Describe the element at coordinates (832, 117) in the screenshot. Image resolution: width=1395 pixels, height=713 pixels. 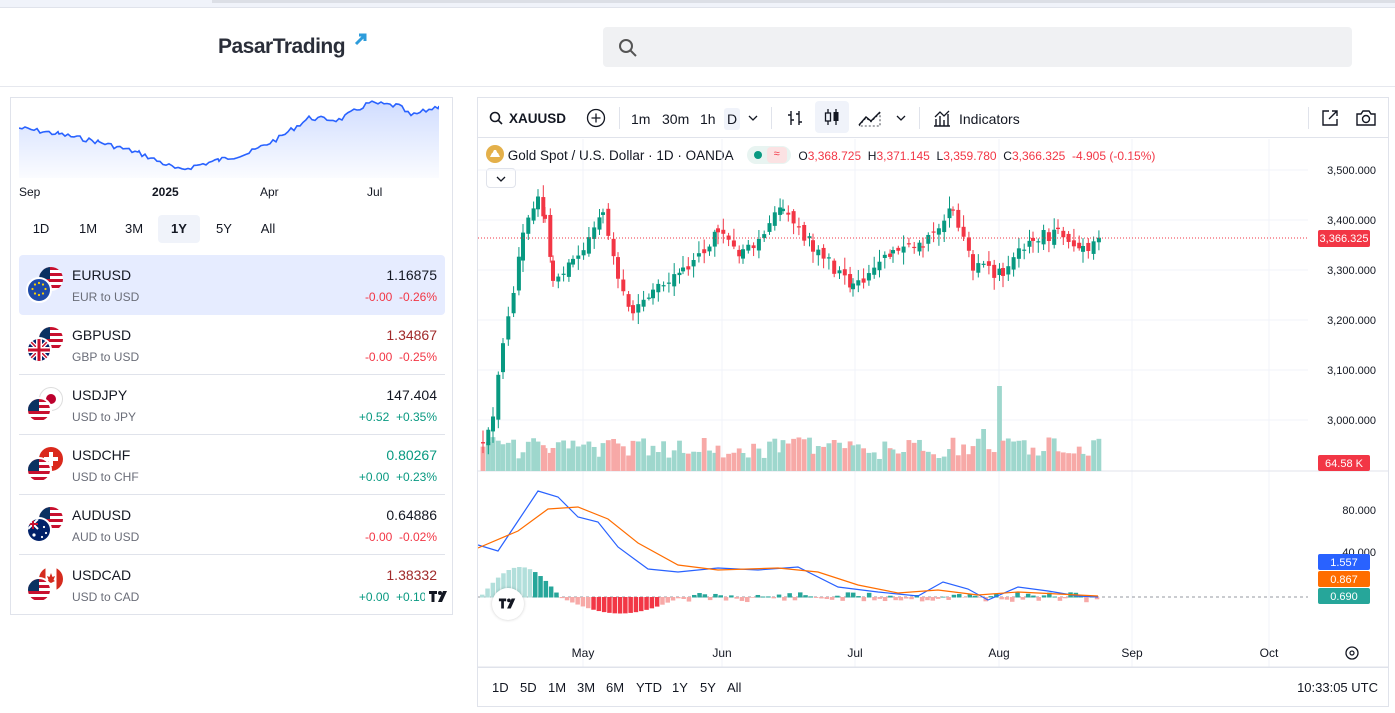
I see `candles-style-button` at that location.